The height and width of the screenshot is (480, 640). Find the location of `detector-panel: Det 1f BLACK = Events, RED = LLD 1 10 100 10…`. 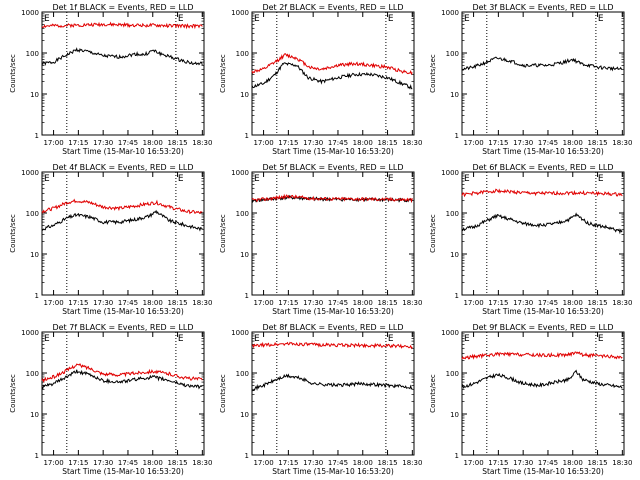

detector-panel: Det 1f BLACK = Events, RED = LLD 1 10 100 10… is located at coordinates (110, 79).